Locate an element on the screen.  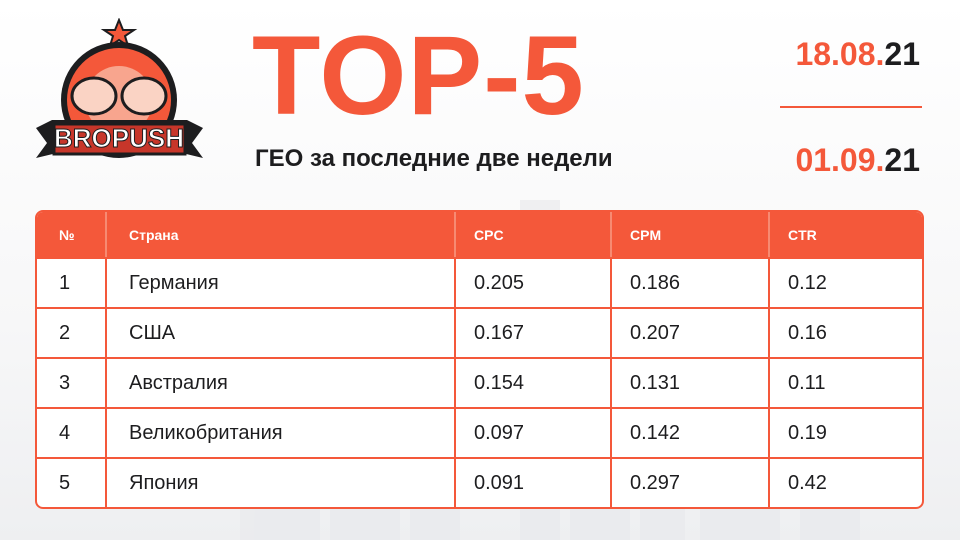
logo-text: BROPUSH is located at coordinates (119, 138).